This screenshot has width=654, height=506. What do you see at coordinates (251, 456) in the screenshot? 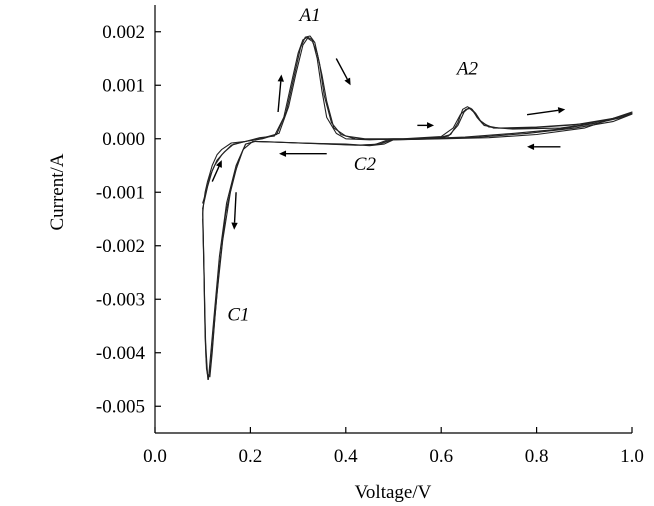
I see `x-tick-label: 0.2` at bounding box center [251, 456].